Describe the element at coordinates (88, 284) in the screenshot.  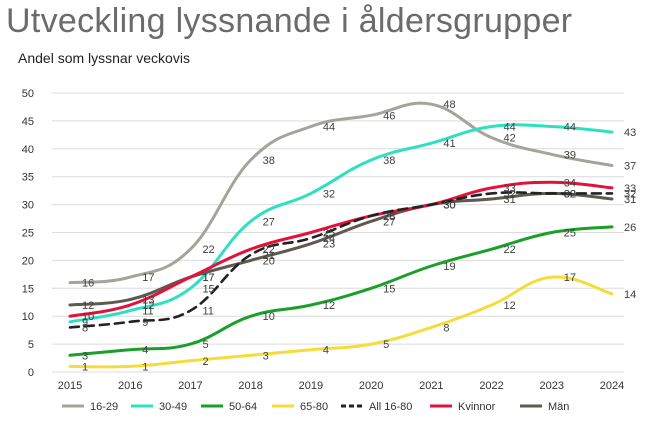
I see `data-label: 16` at that location.